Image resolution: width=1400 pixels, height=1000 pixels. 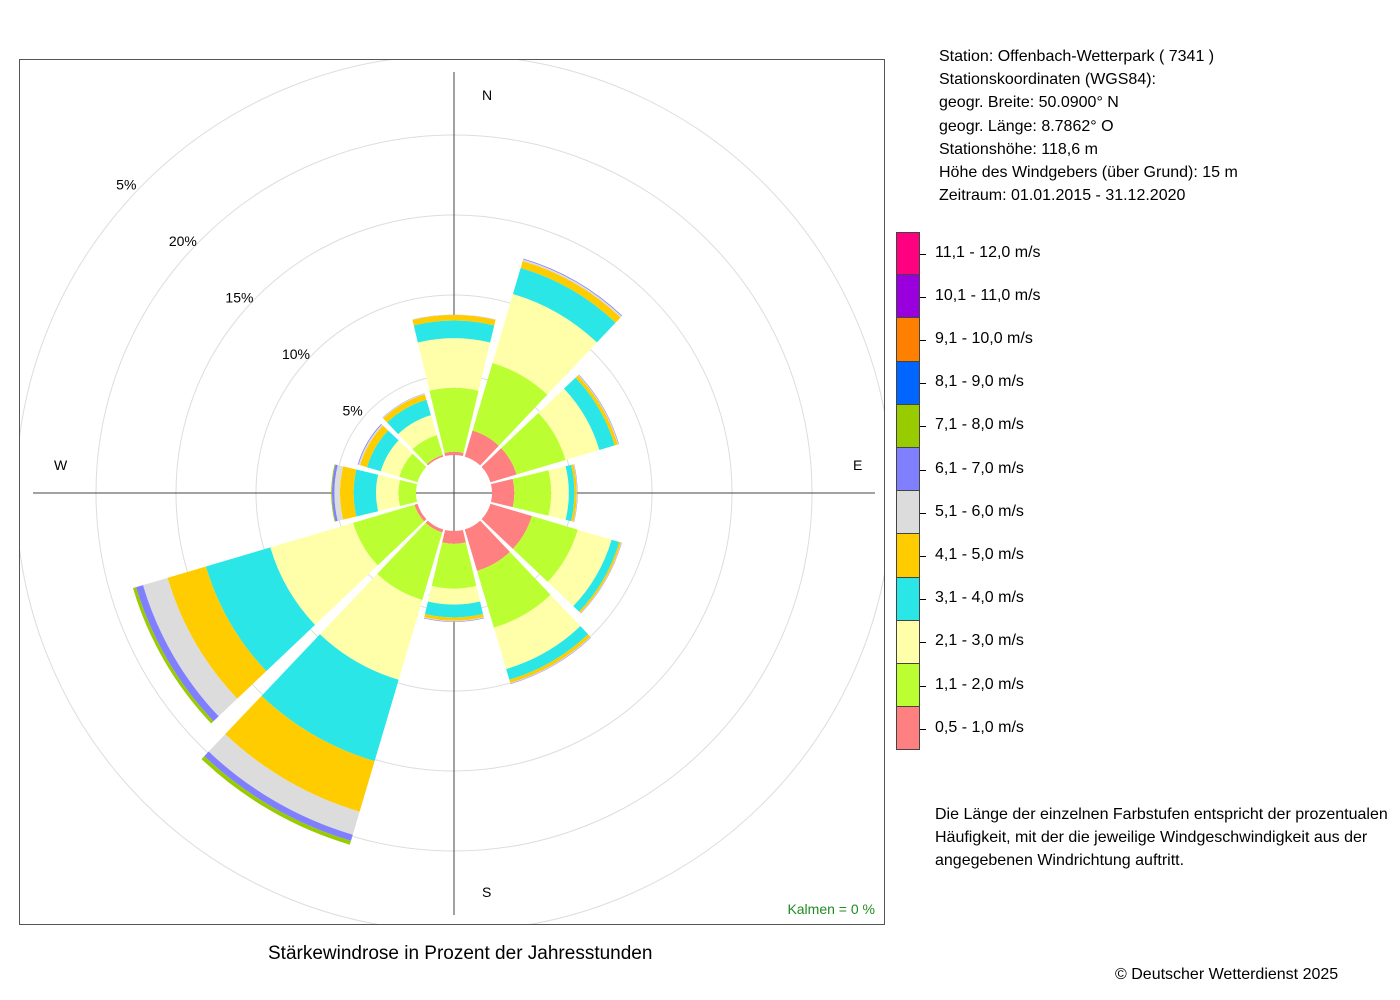 I want to click on legend-label-11: 10,1 - 11,0 m/s, so click(x=988, y=295).